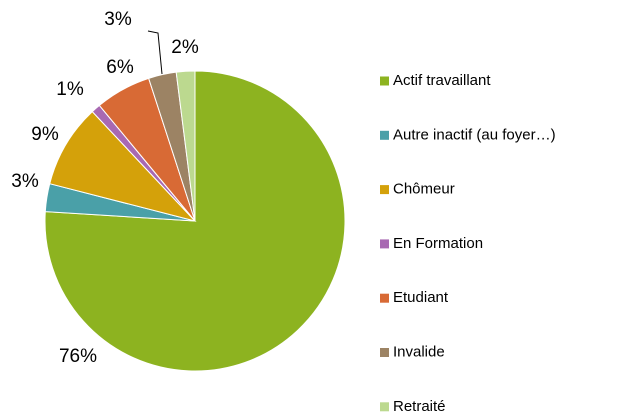 The image size is (625, 418). I want to click on data-label: 2%, so click(185, 47).